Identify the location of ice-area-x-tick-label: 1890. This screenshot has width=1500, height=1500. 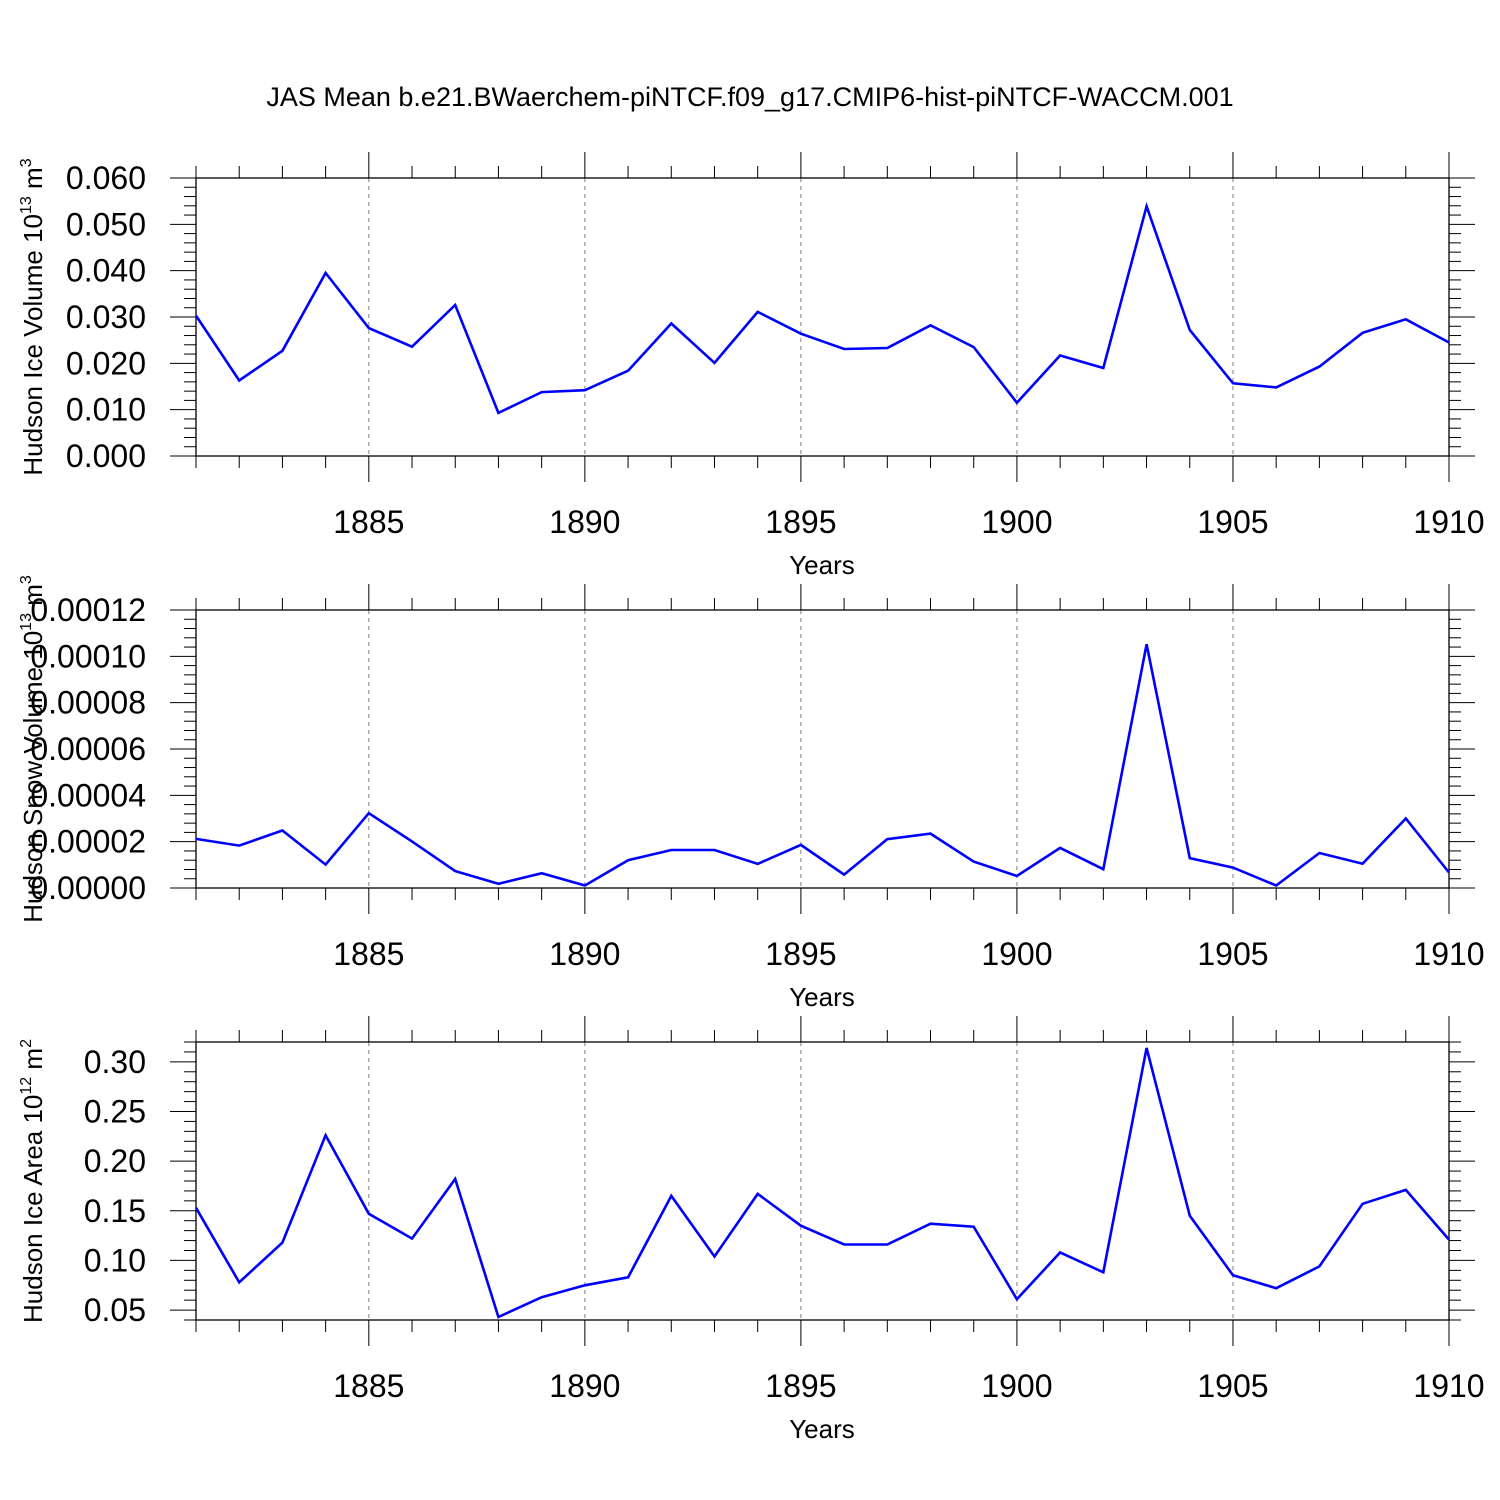
(584, 1386).